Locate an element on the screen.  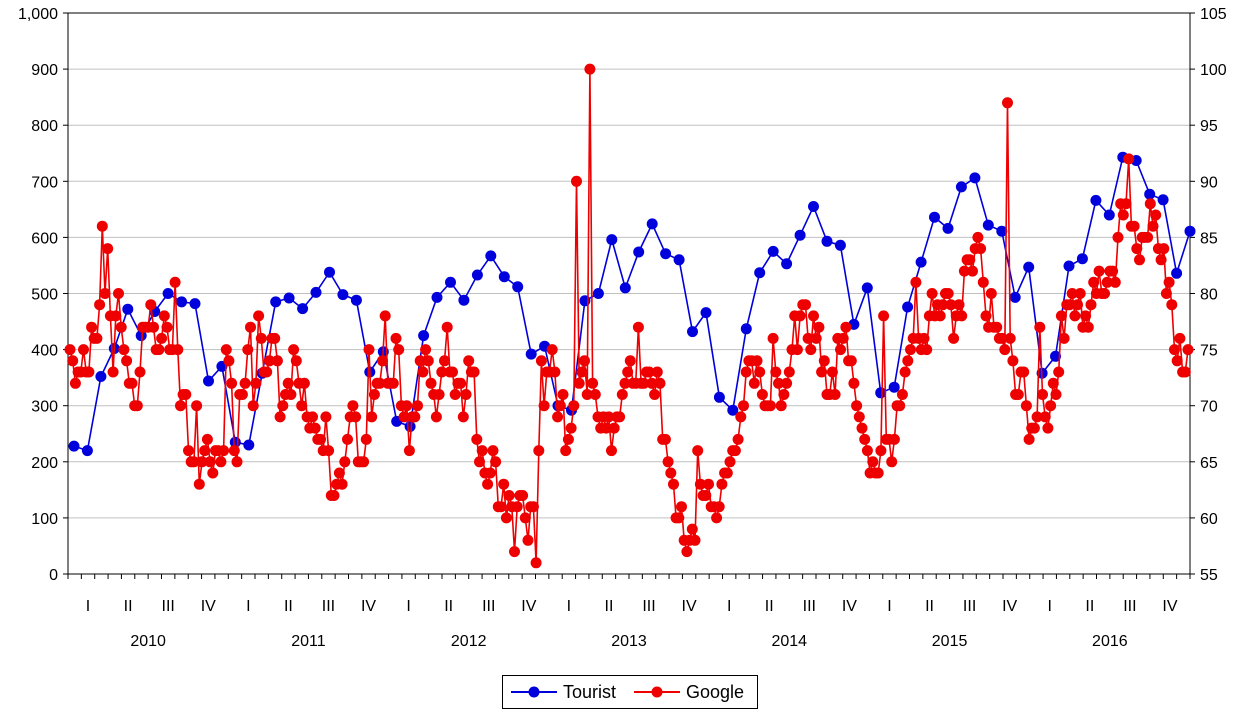
quarter-label: II is located at coordinates (128, 606).